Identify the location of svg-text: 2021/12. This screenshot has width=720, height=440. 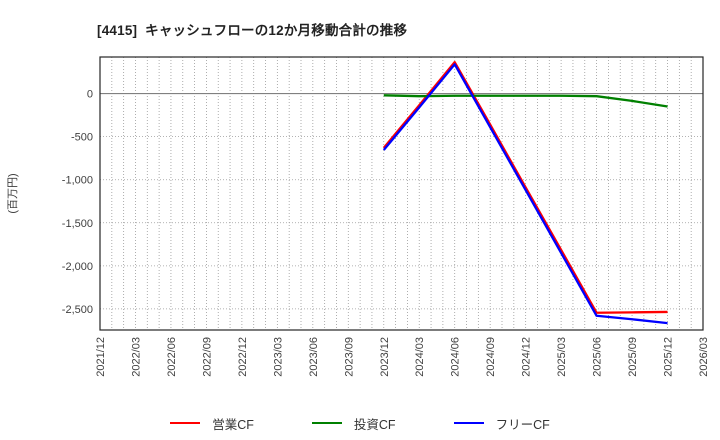
(101, 357).